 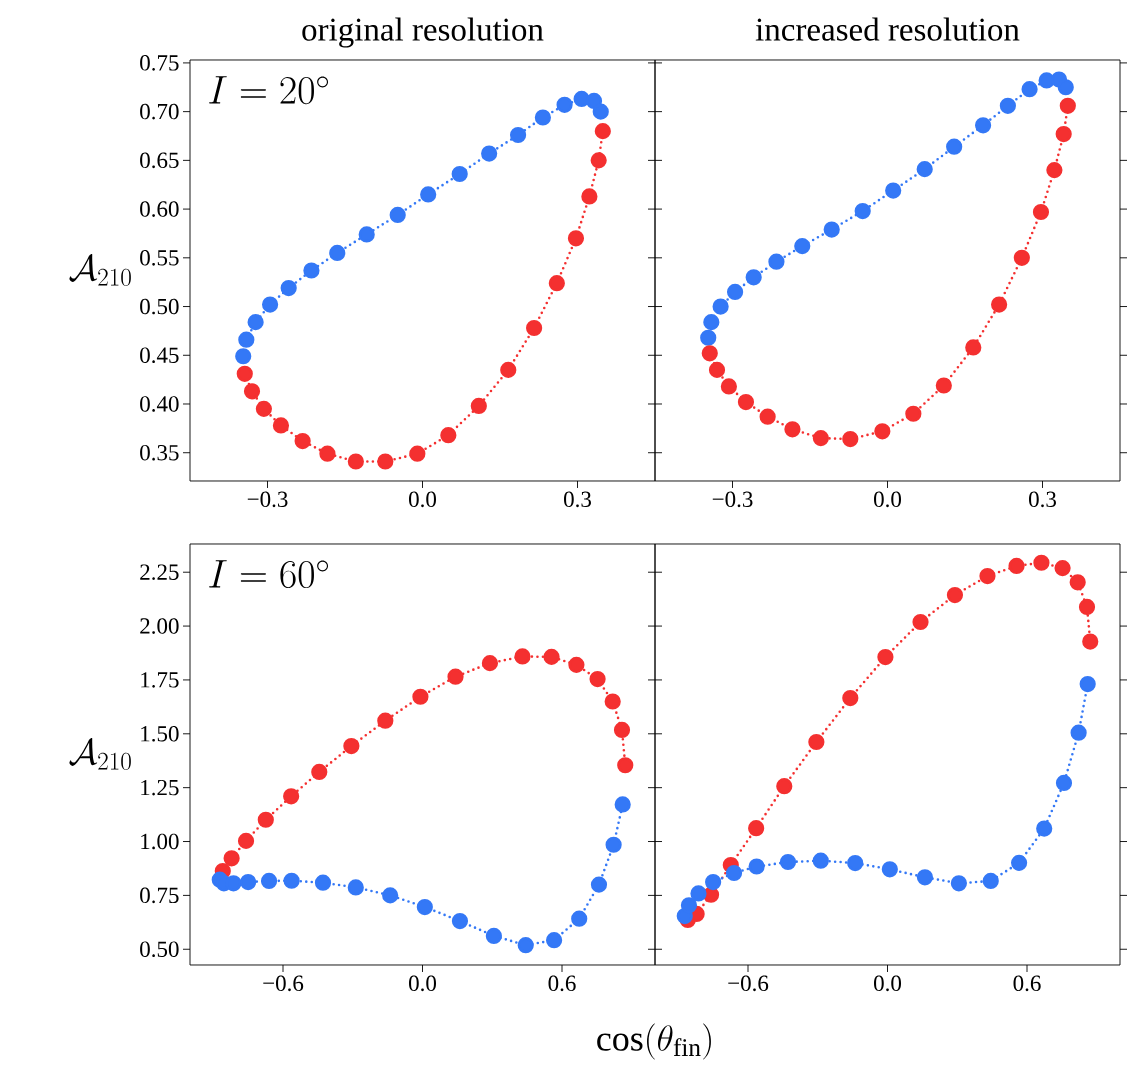 I want to click on y-tick-label: 0.35, so click(x=159, y=452).